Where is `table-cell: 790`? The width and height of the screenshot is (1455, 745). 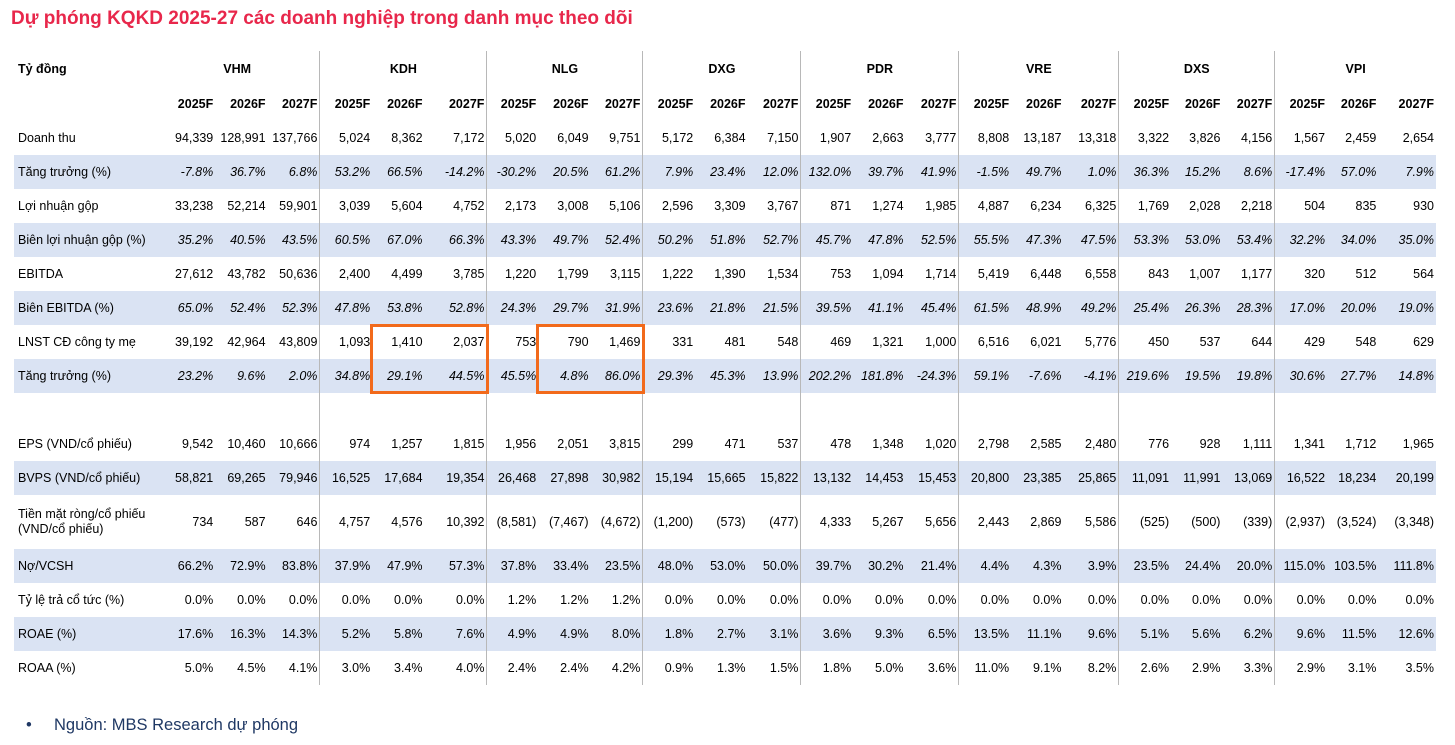 table-cell: 790 is located at coordinates (578, 342).